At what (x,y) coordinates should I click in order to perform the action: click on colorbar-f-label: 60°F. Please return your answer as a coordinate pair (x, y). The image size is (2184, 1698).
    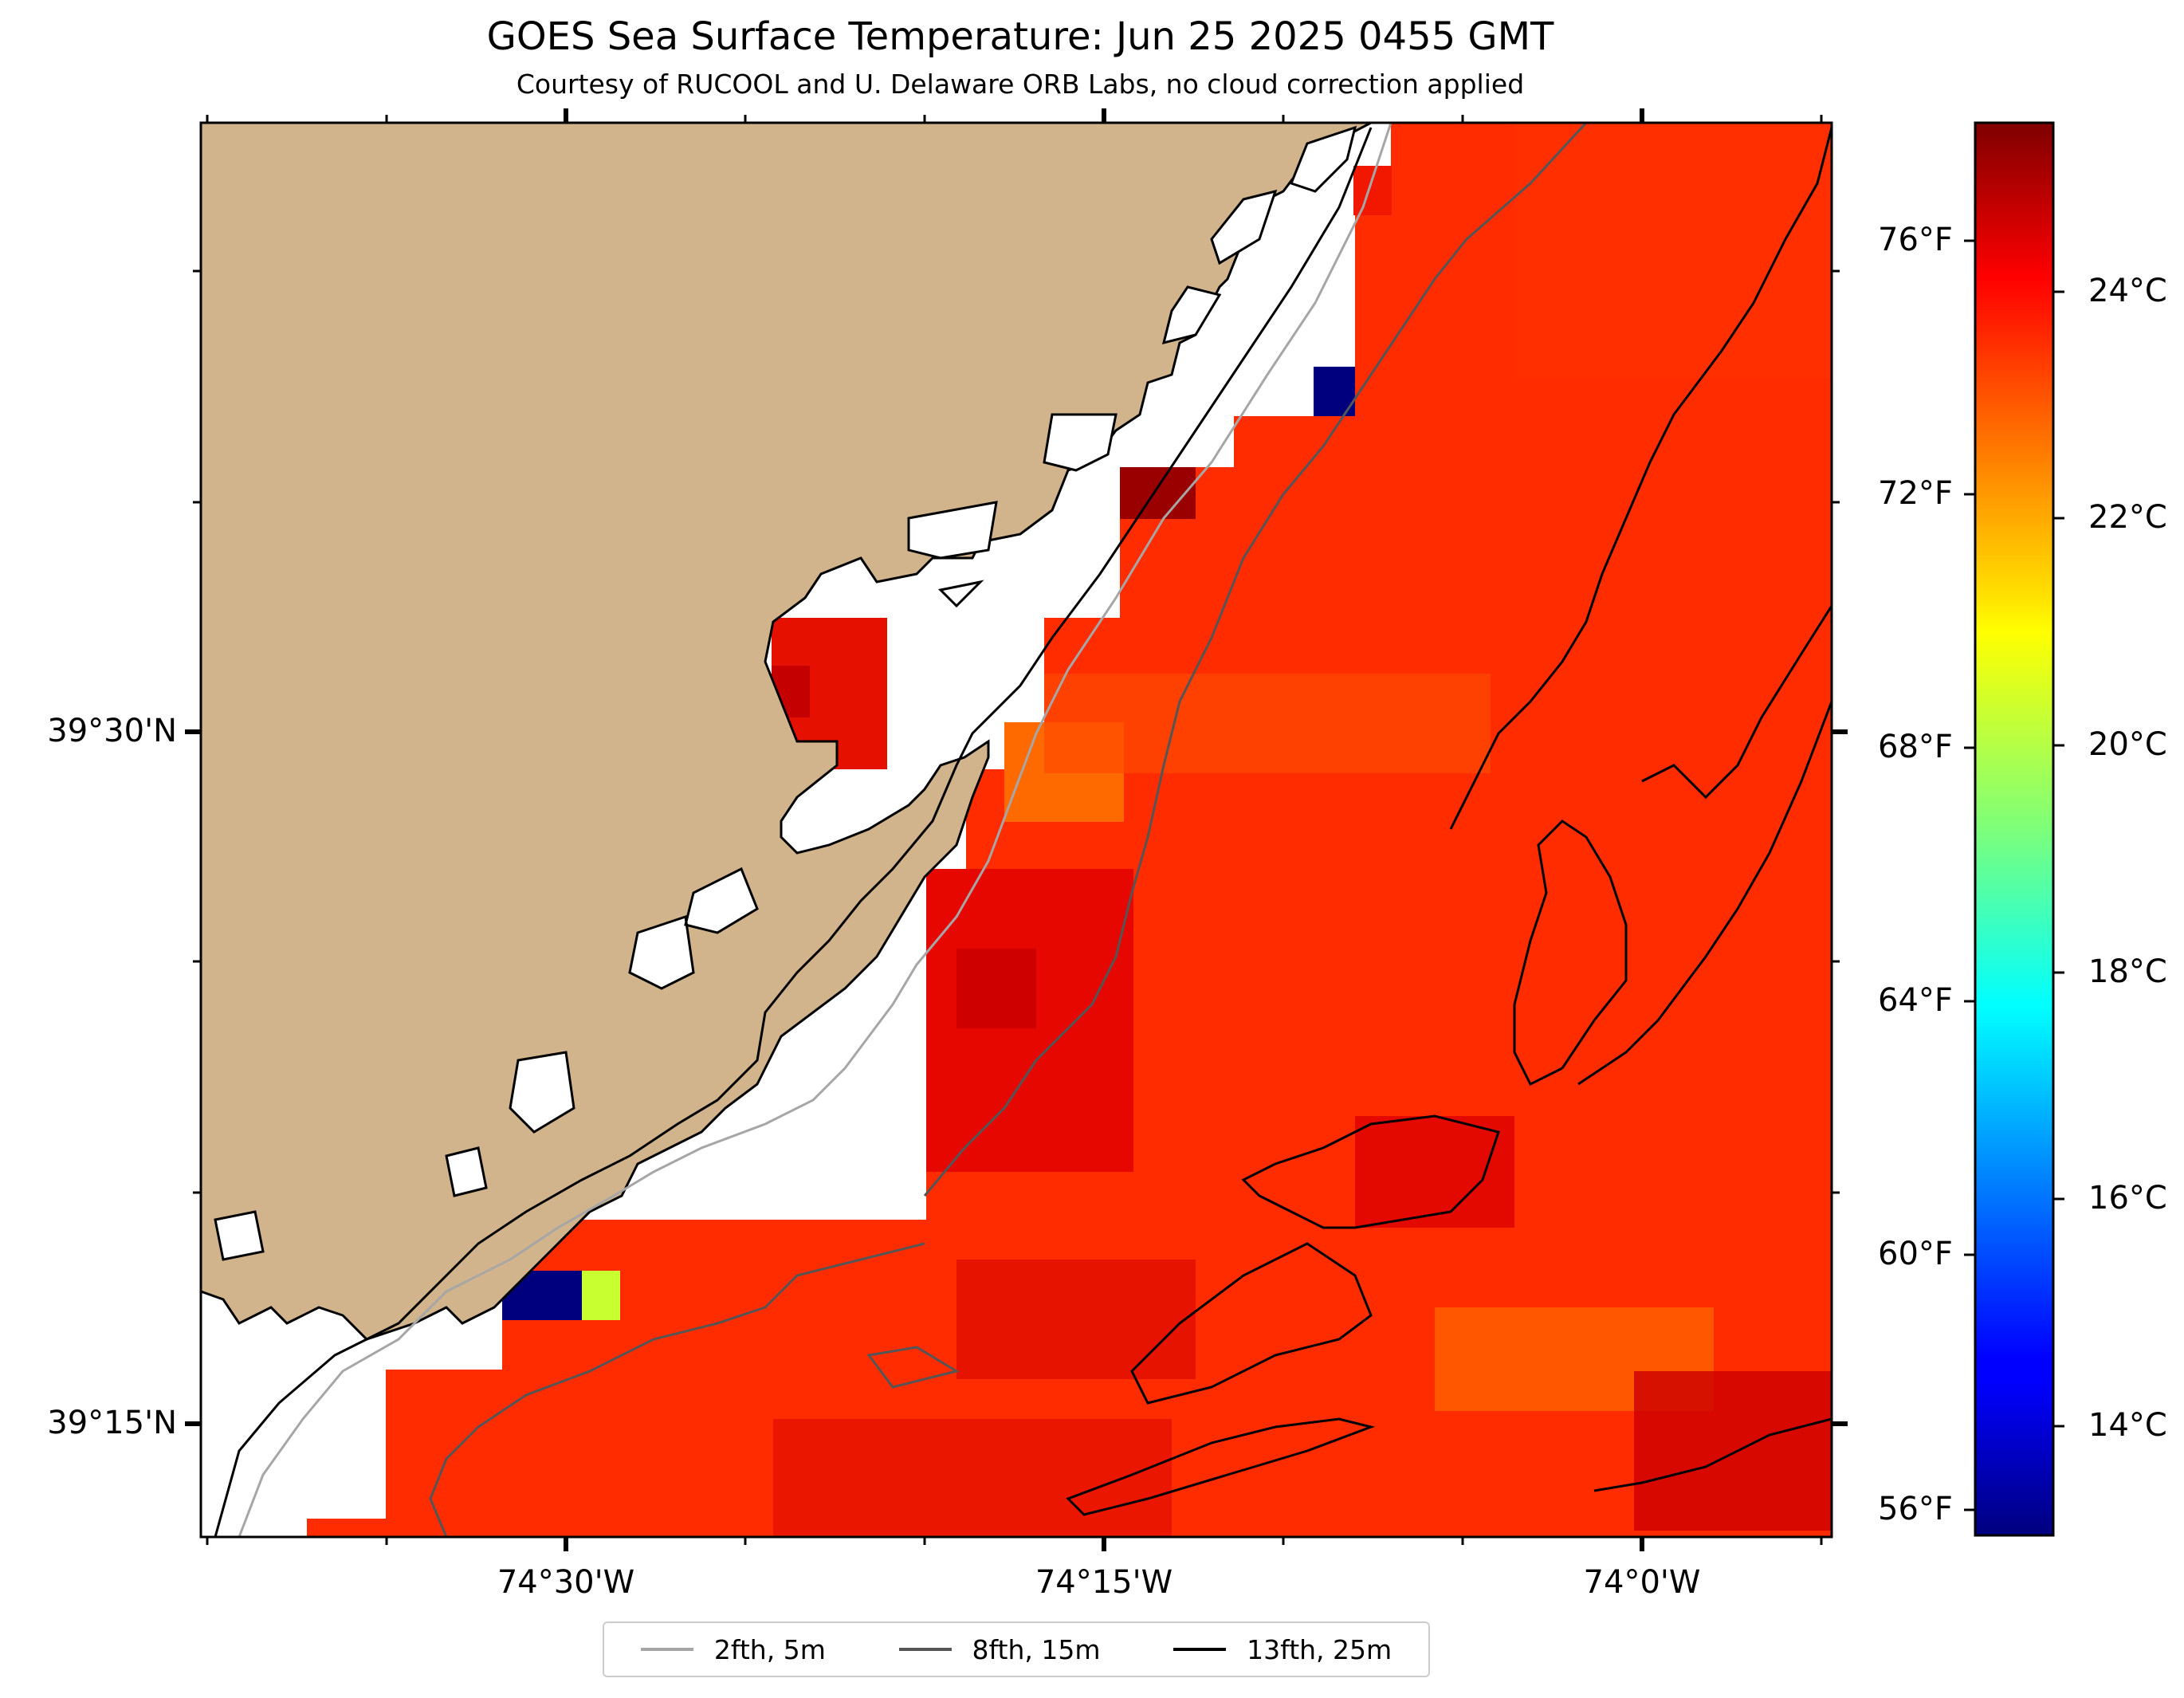
    Looking at the image, I should click on (1915, 1254).